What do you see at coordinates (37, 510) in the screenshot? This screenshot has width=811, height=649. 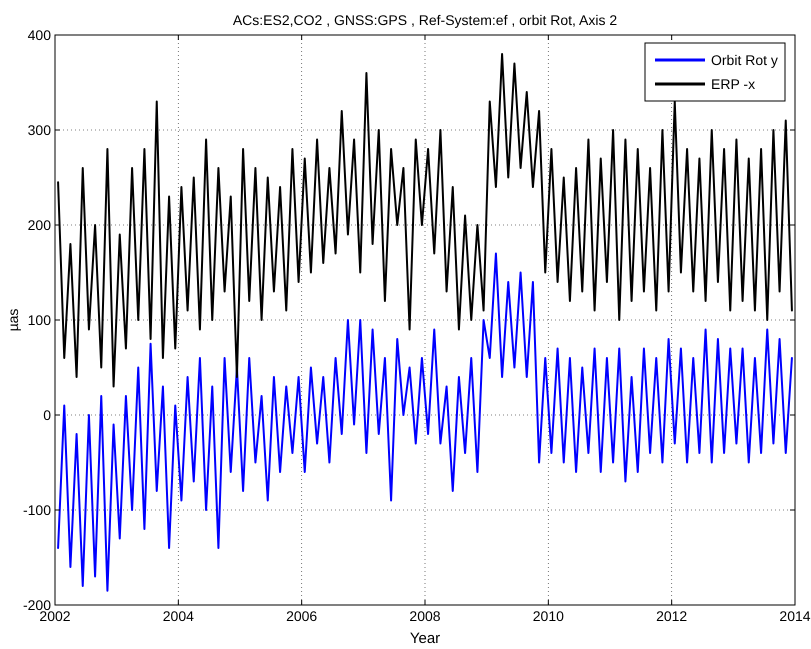 I see `y-tick-label: -100` at bounding box center [37, 510].